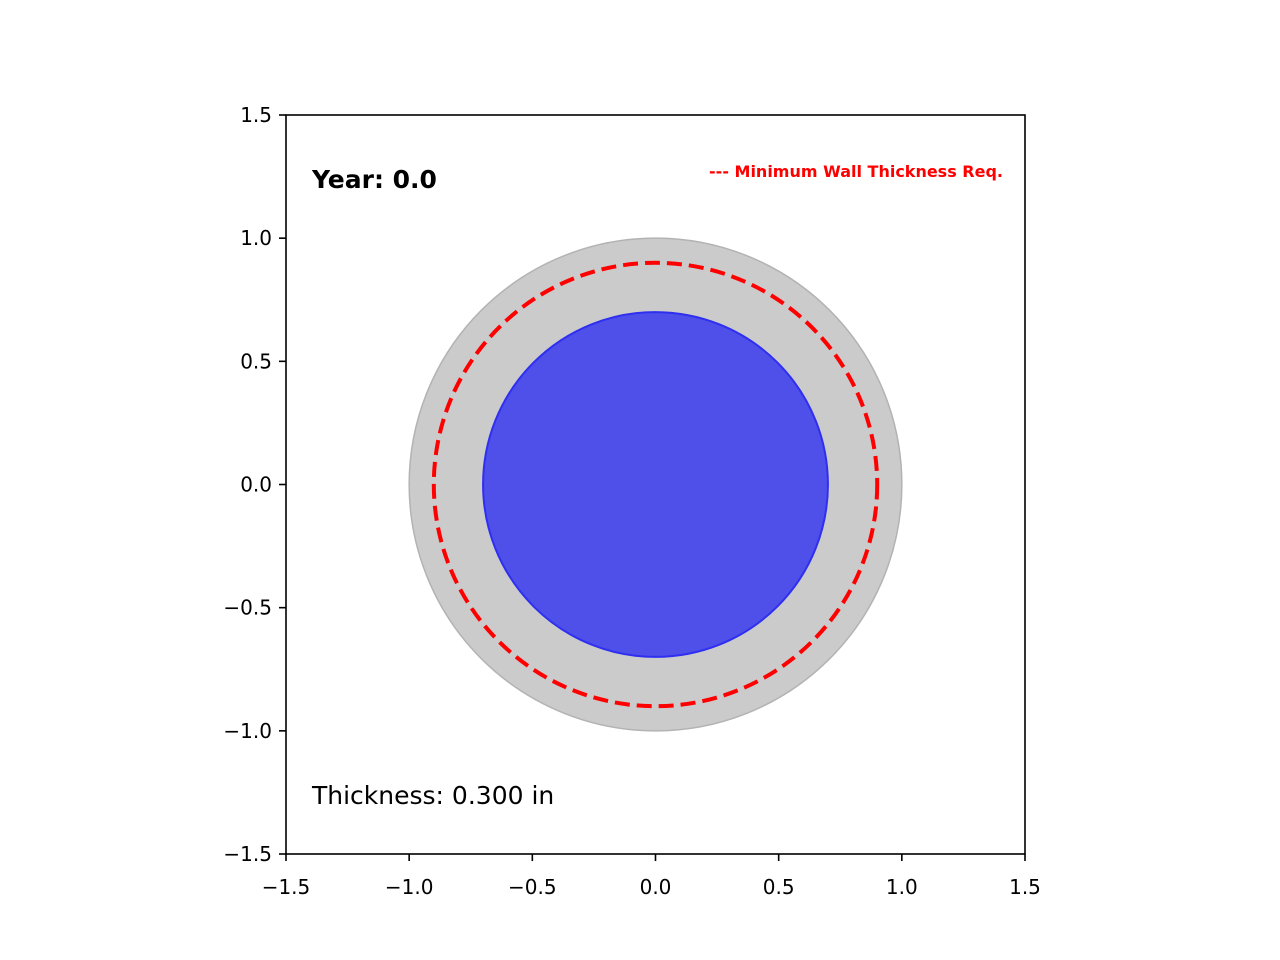 The height and width of the screenshot is (960, 1280). What do you see at coordinates (247, 854) in the screenshot?
I see `y-tick-label: −1.5` at bounding box center [247, 854].